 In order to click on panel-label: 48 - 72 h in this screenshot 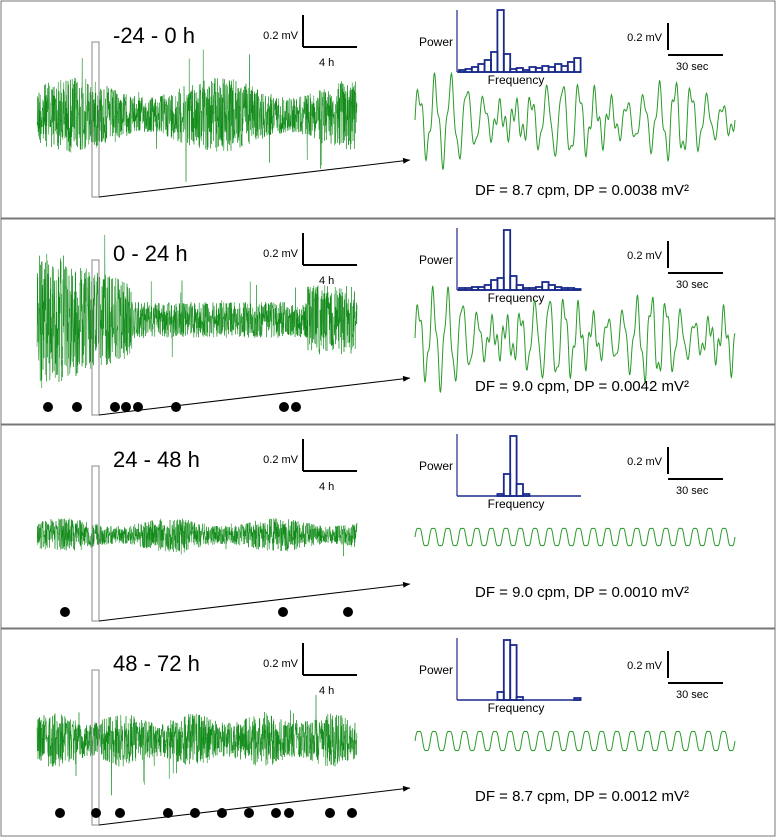, I will do `click(156, 663)`.